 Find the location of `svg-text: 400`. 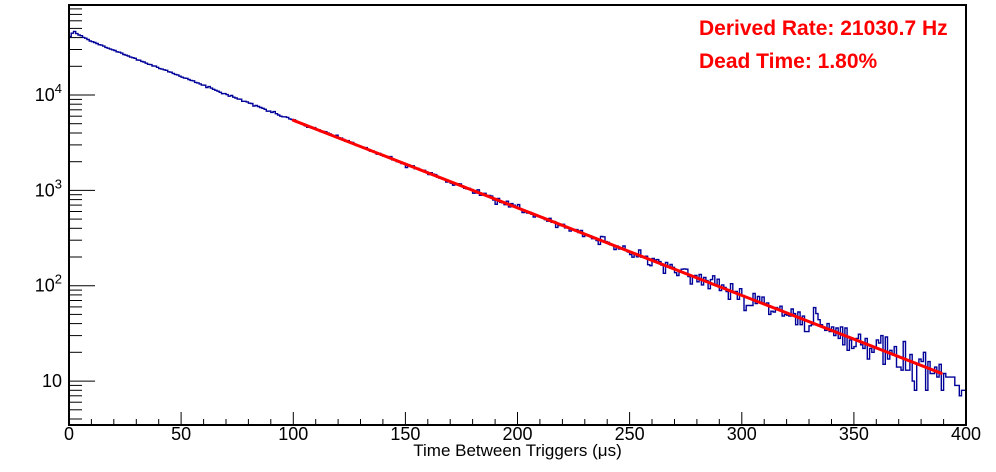

svg-text: 400 is located at coordinates (966, 434).